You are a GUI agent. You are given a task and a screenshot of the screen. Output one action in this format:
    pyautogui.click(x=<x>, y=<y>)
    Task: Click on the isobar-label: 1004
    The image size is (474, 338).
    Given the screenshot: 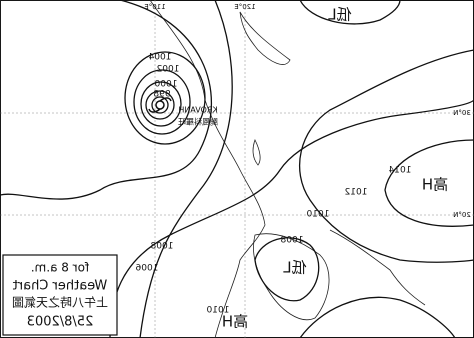 What is the action you would take?
    pyautogui.click(x=159, y=58)
    